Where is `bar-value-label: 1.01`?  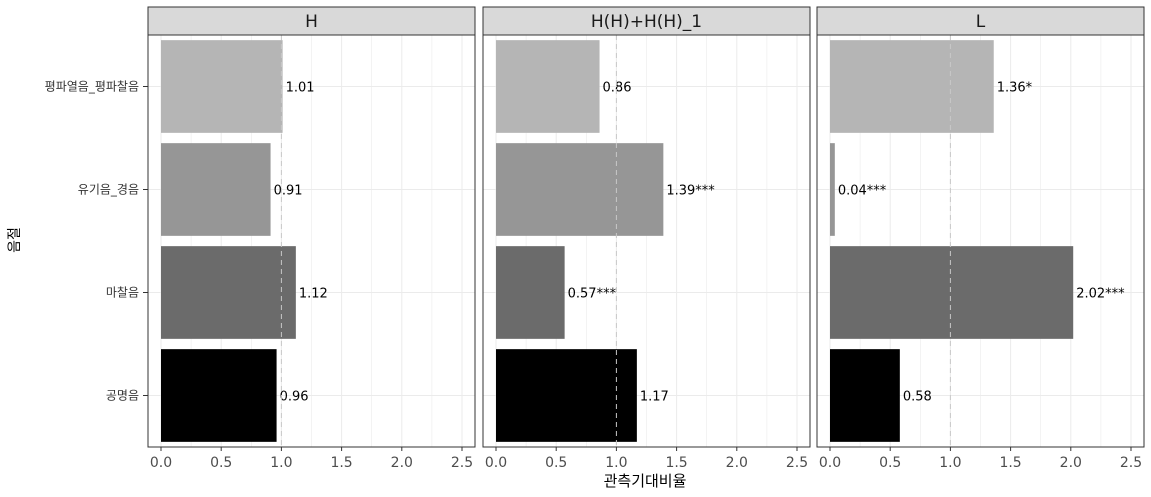
bar-value-label: 1.01 is located at coordinates (300, 88).